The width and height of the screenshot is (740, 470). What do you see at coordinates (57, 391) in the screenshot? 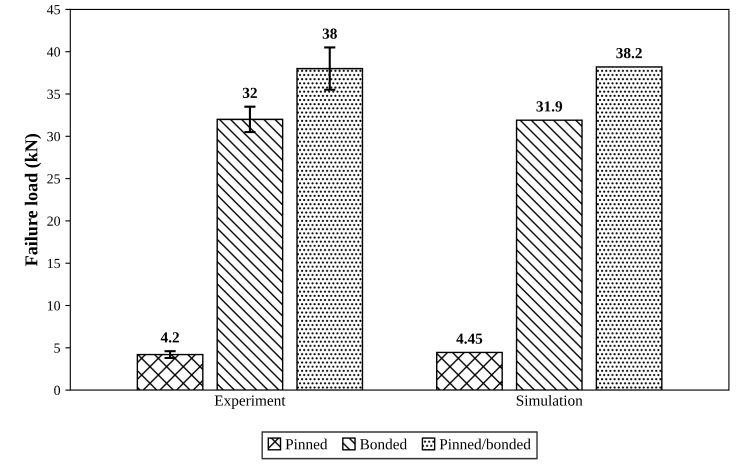
I see `y-tick-label: 0` at bounding box center [57, 391].